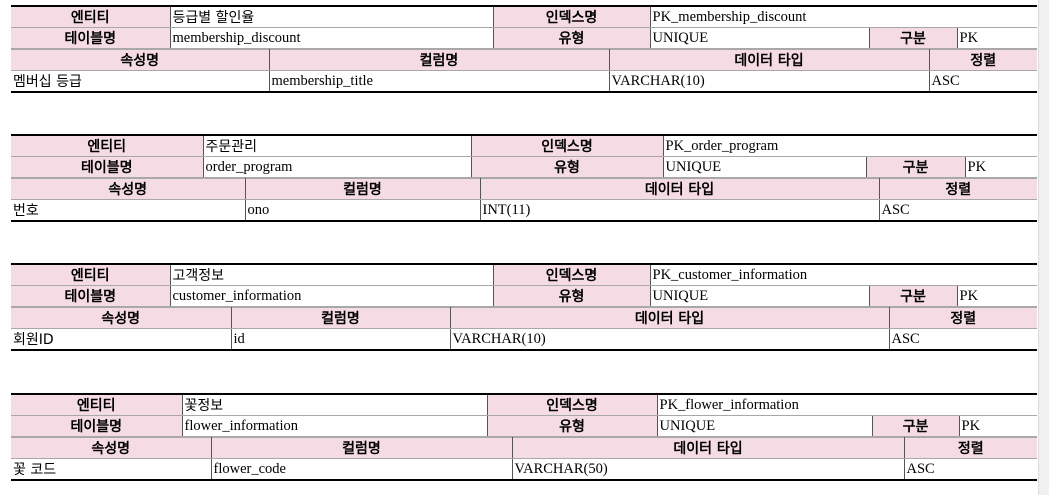 This screenshot has height=495, width=1049. What do you see at coordinates (847, 404) in the screenshot?
I see `index-name-value: PK_flower_information` at bounding box center [847, 404].